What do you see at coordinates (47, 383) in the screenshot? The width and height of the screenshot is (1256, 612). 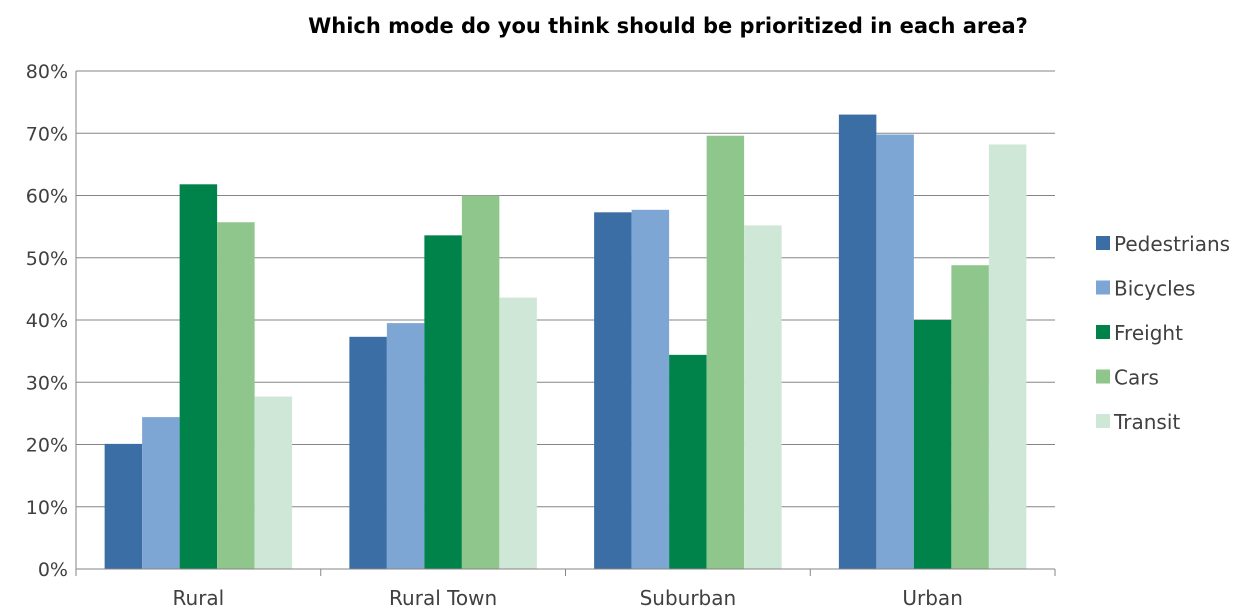 I see `y-tick-label: 30%` at bounding box center [47, 383].